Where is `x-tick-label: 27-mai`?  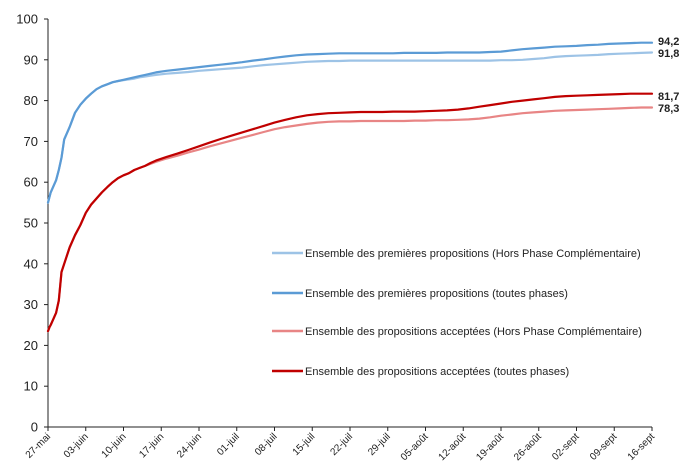
x-tick-label: 27-mai is located at coordinates (38, 445).